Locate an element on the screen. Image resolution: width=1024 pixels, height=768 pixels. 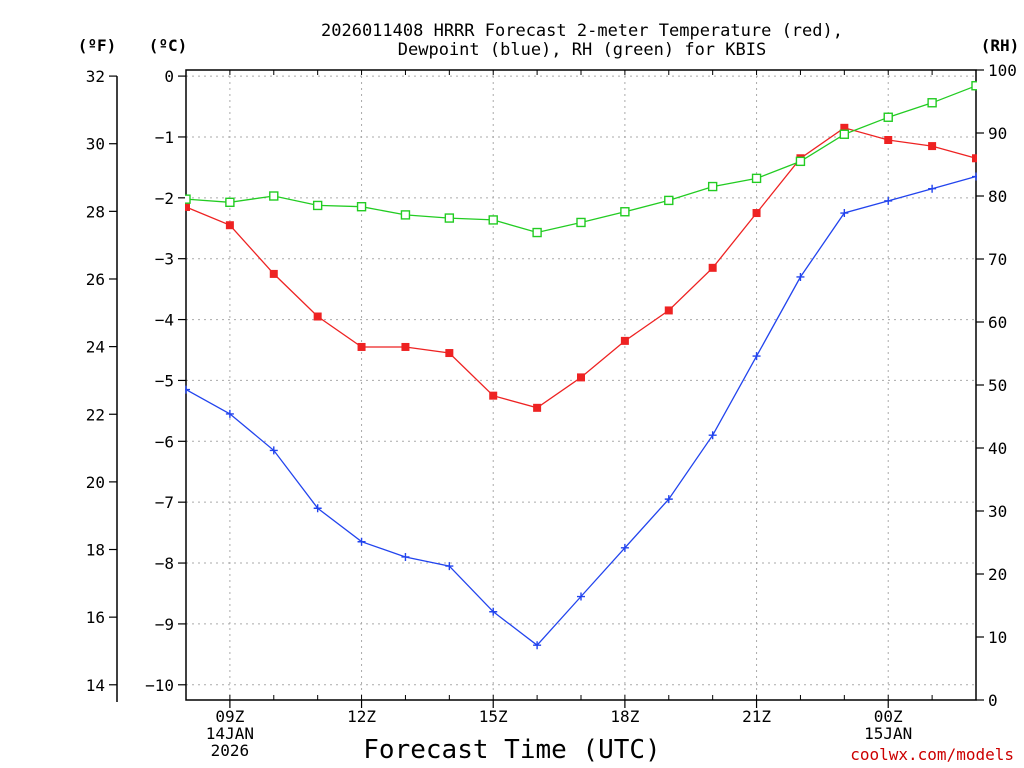
celsius-unit-label: (ºC) is located at coordinates (168, 45).